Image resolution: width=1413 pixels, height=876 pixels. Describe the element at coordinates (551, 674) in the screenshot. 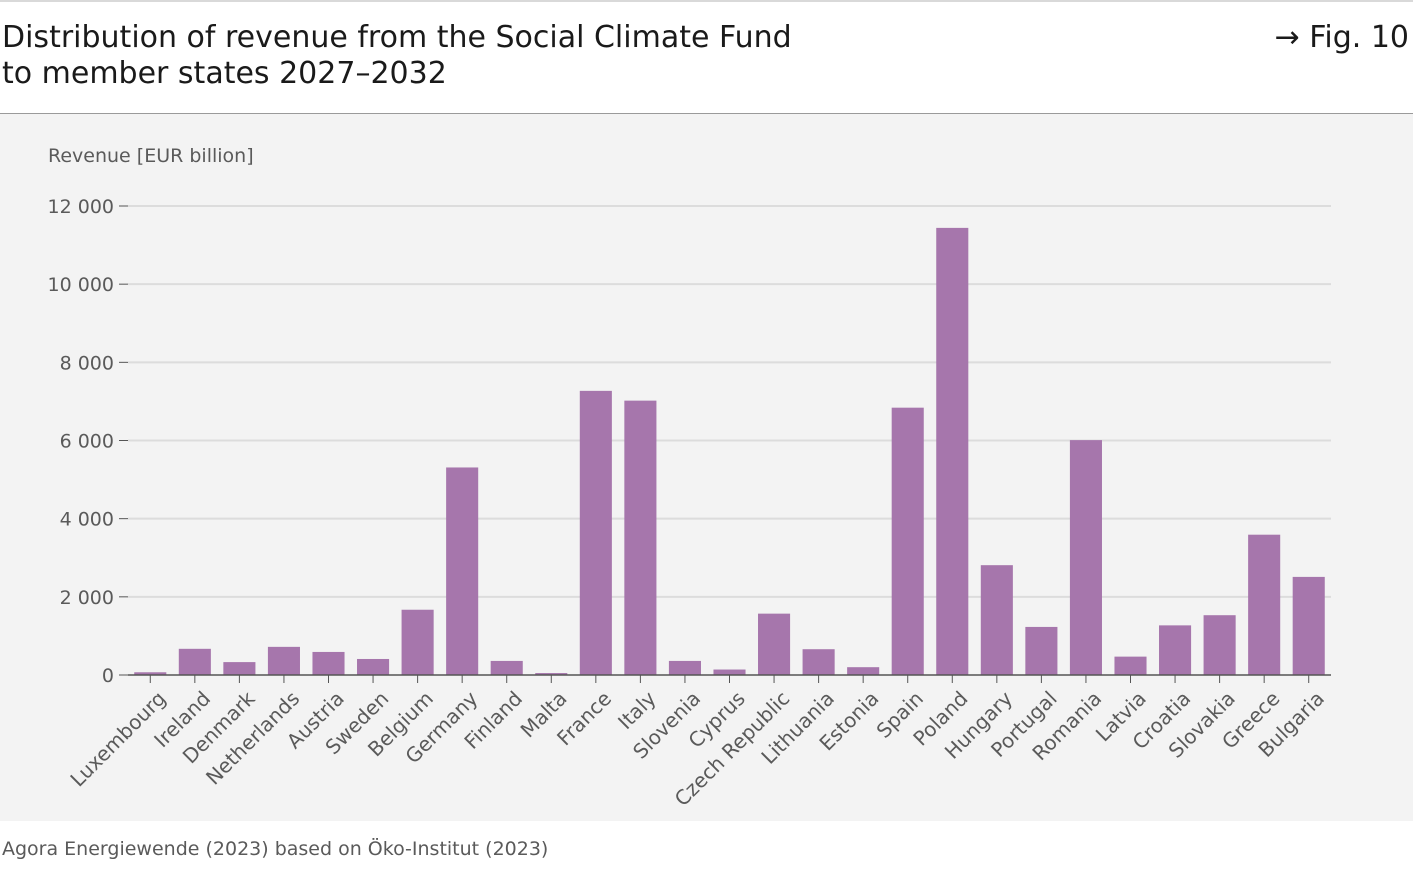

I see `bar-malta` at that location.